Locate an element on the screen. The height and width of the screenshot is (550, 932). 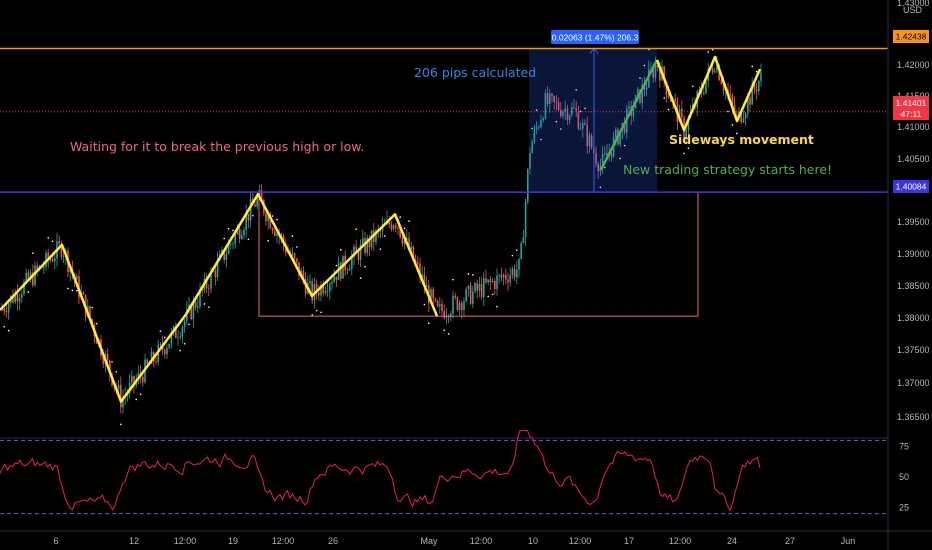
measure-box is located at coordinates (593, 120).